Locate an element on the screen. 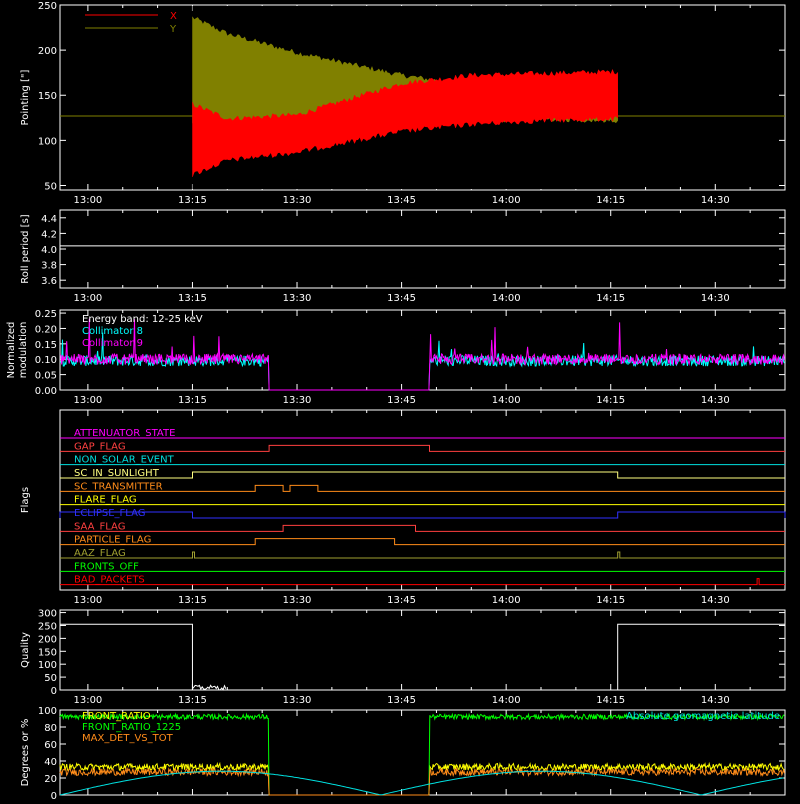 This screenshot has height=804, width=800. y-tick-label: 60 is located at coordinates (50, 745).